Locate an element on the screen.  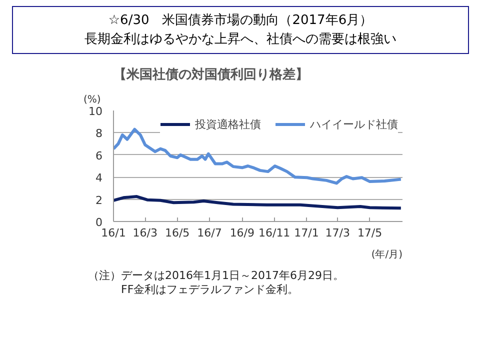
x-tick-label: 17/3 is located at coordinates (337, 233).